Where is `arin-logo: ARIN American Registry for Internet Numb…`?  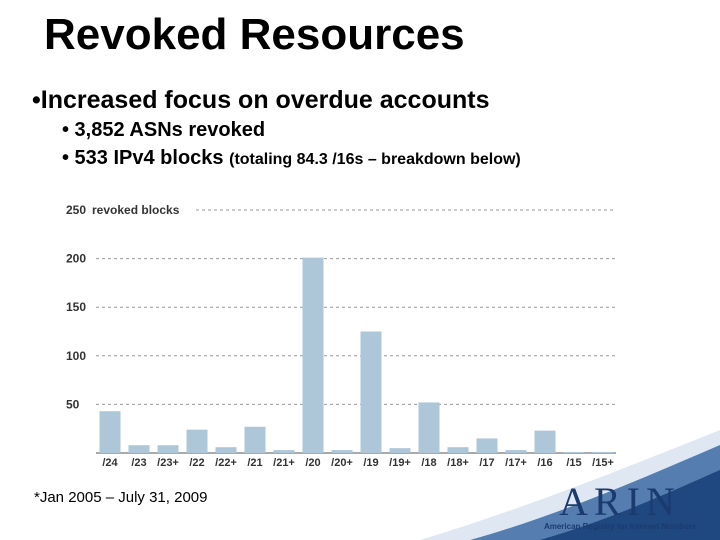 arin-logo: ARIN American Registry for Internet Numb… is located at coordinates (620, 505).